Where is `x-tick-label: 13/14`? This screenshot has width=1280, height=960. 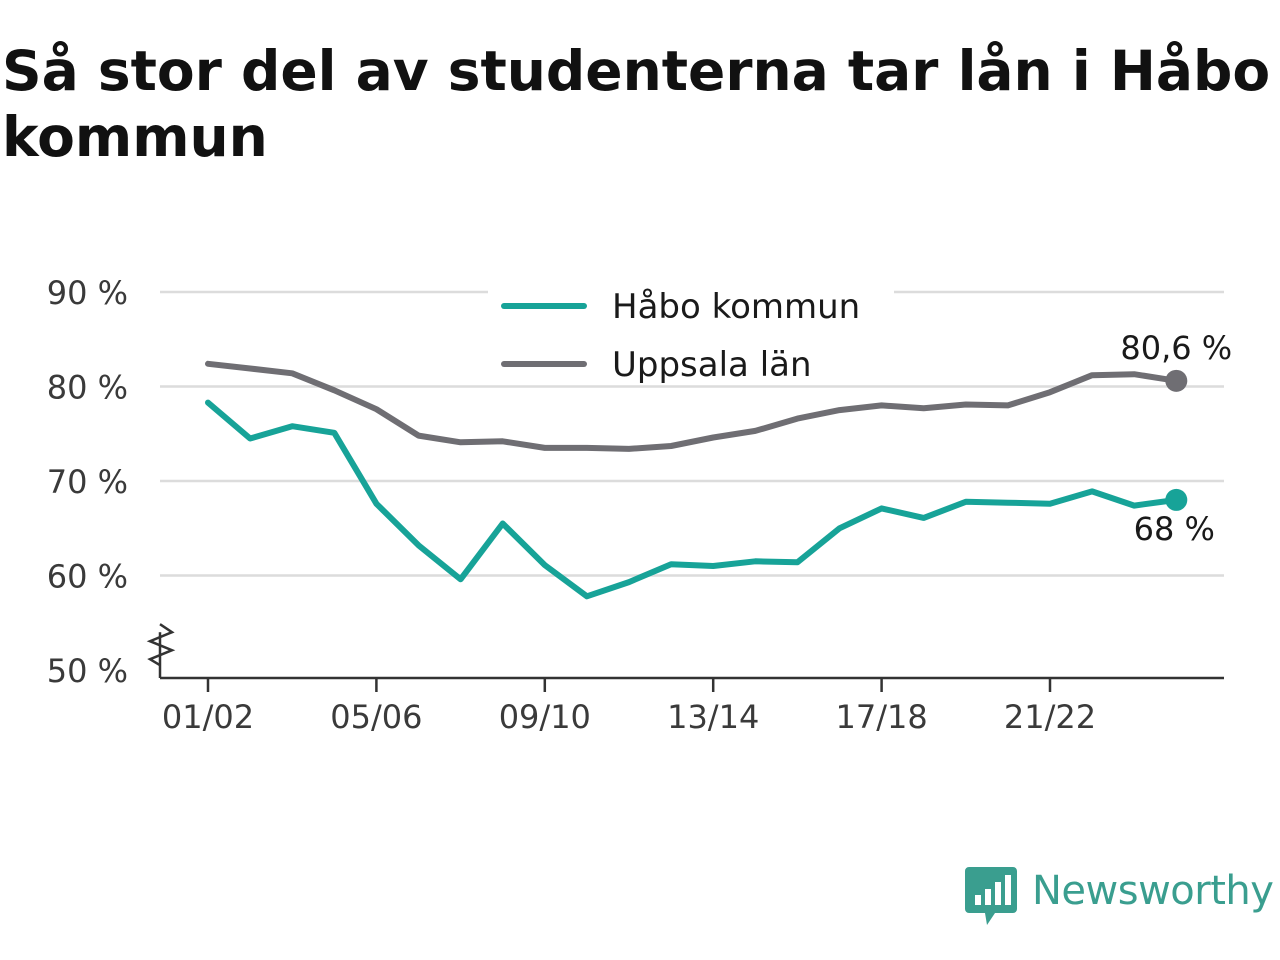
x-tick-label: 13/14 is located at coordinates (713, 717).